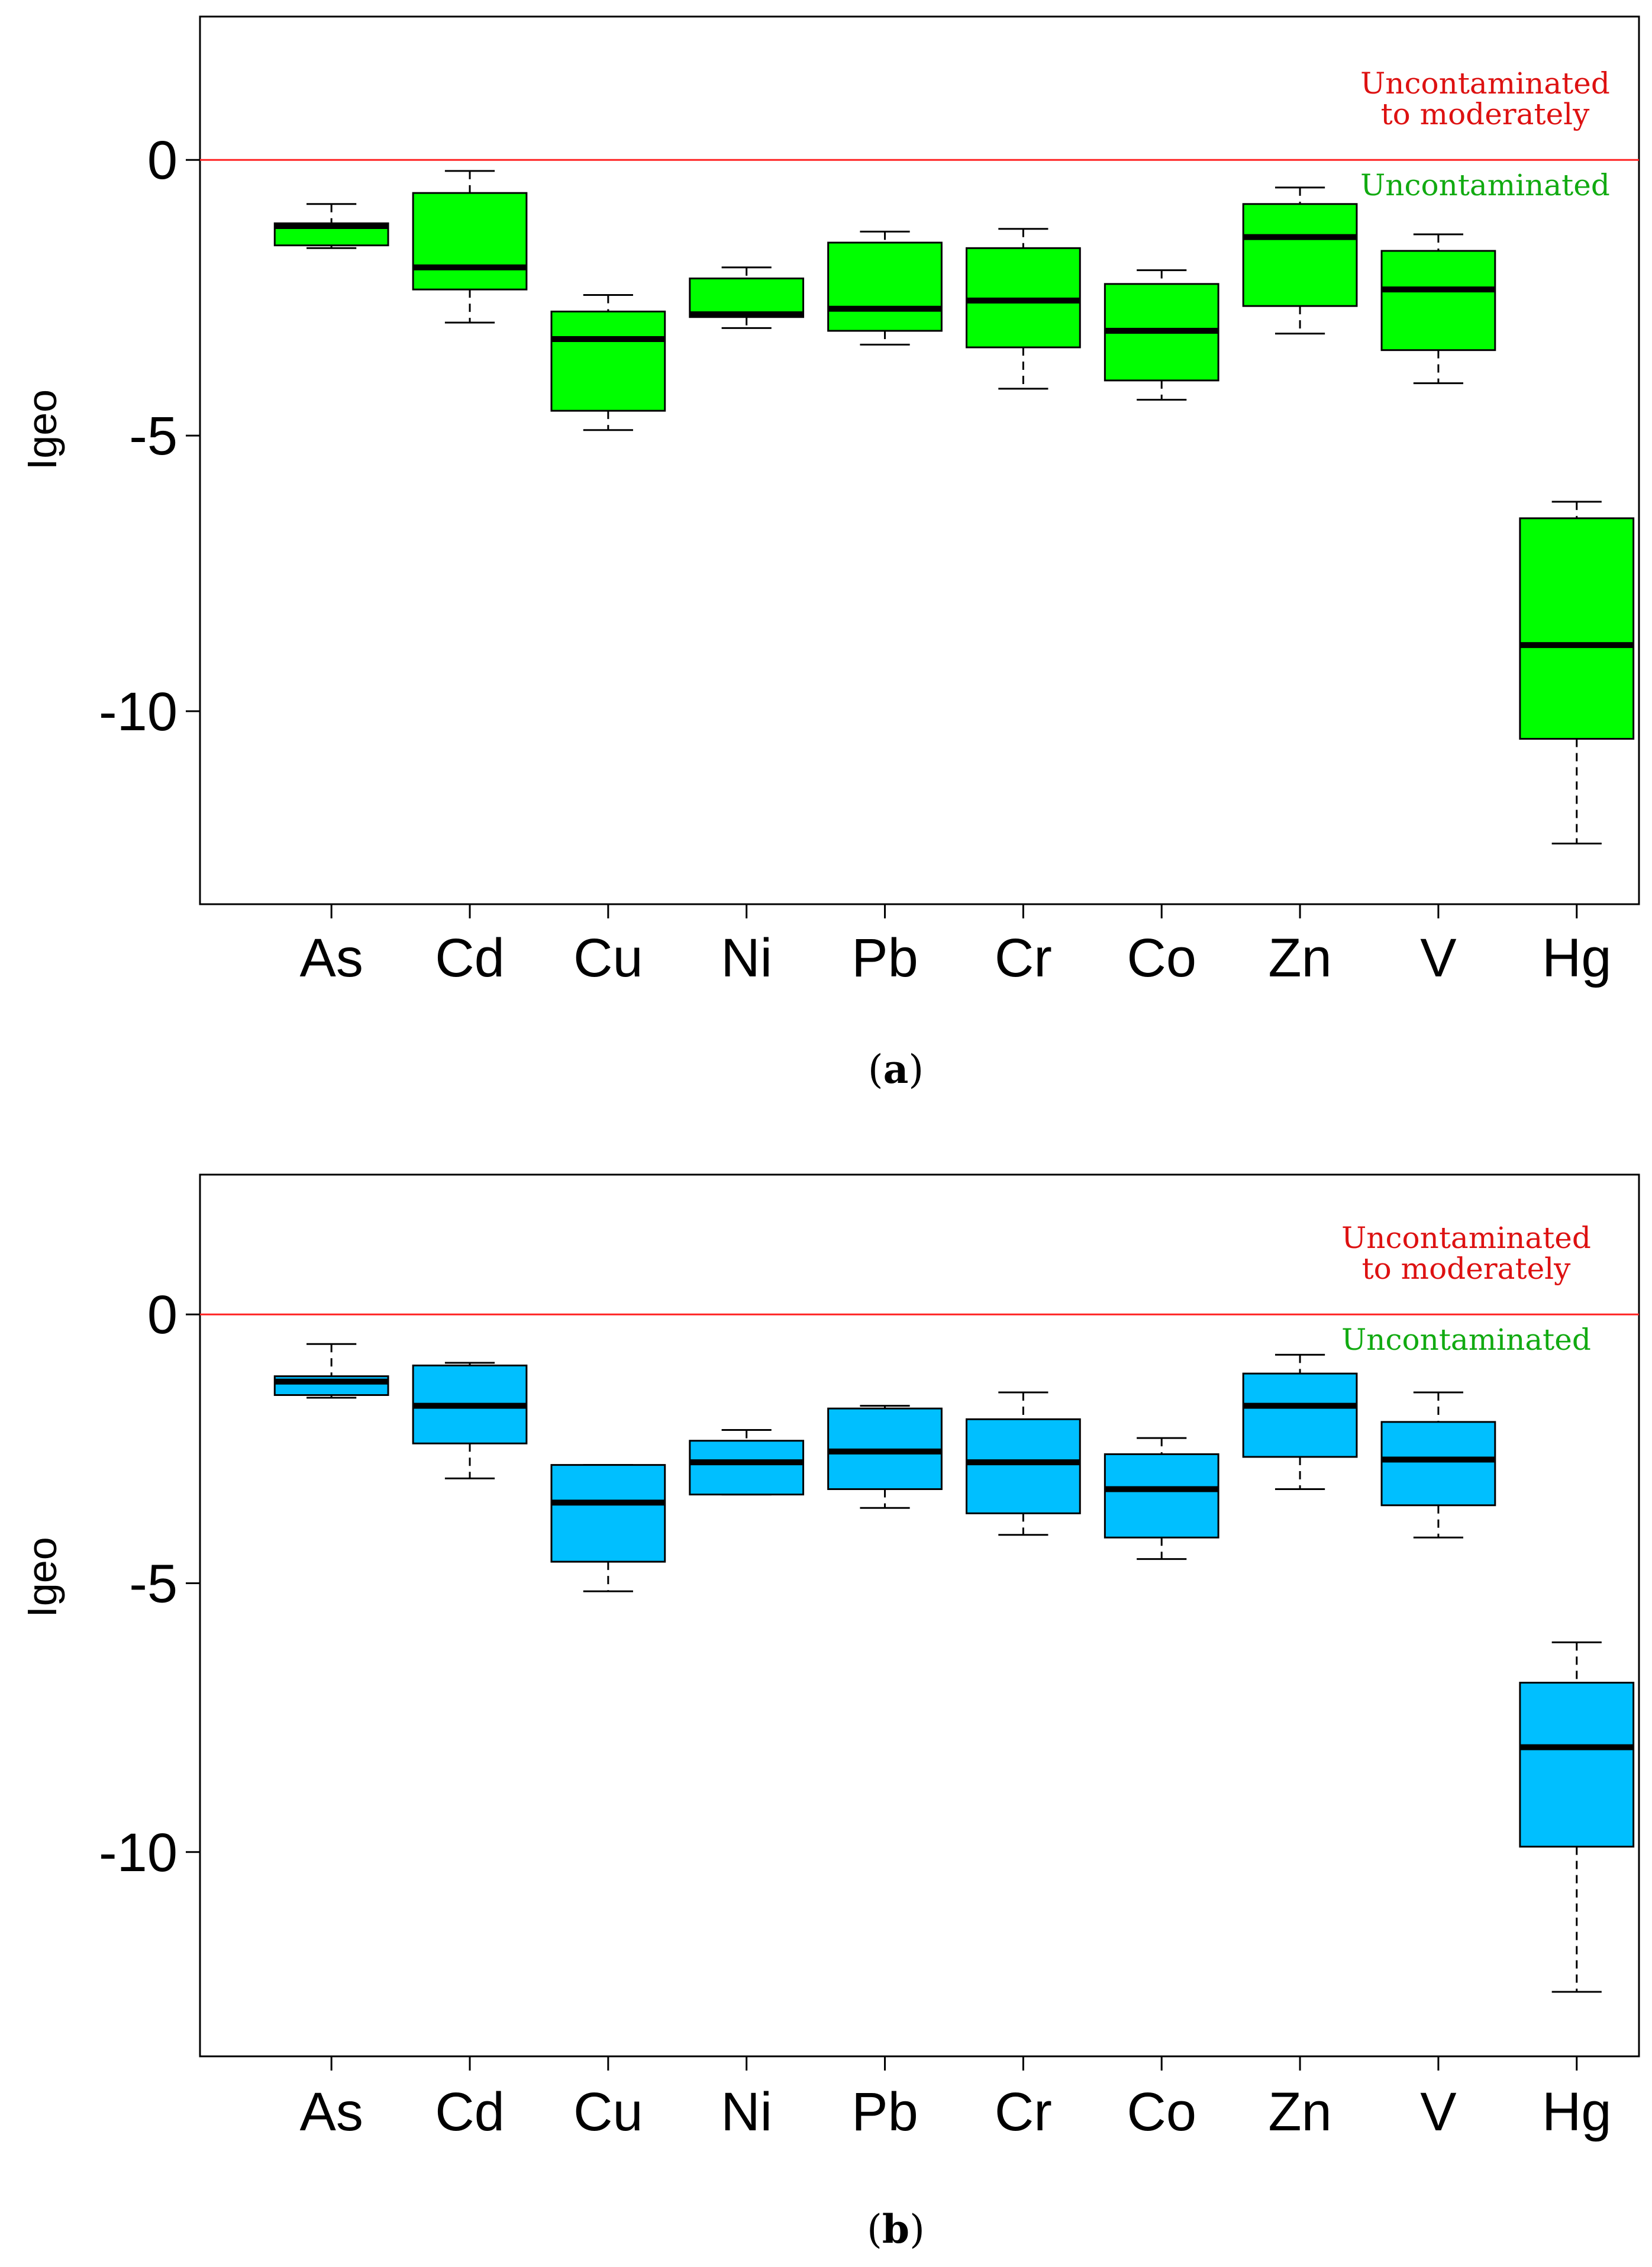 Image resolution: width=1652 pixels, height=2267 pixels. I want to click on panel-label: (a), so click(896, 1069).